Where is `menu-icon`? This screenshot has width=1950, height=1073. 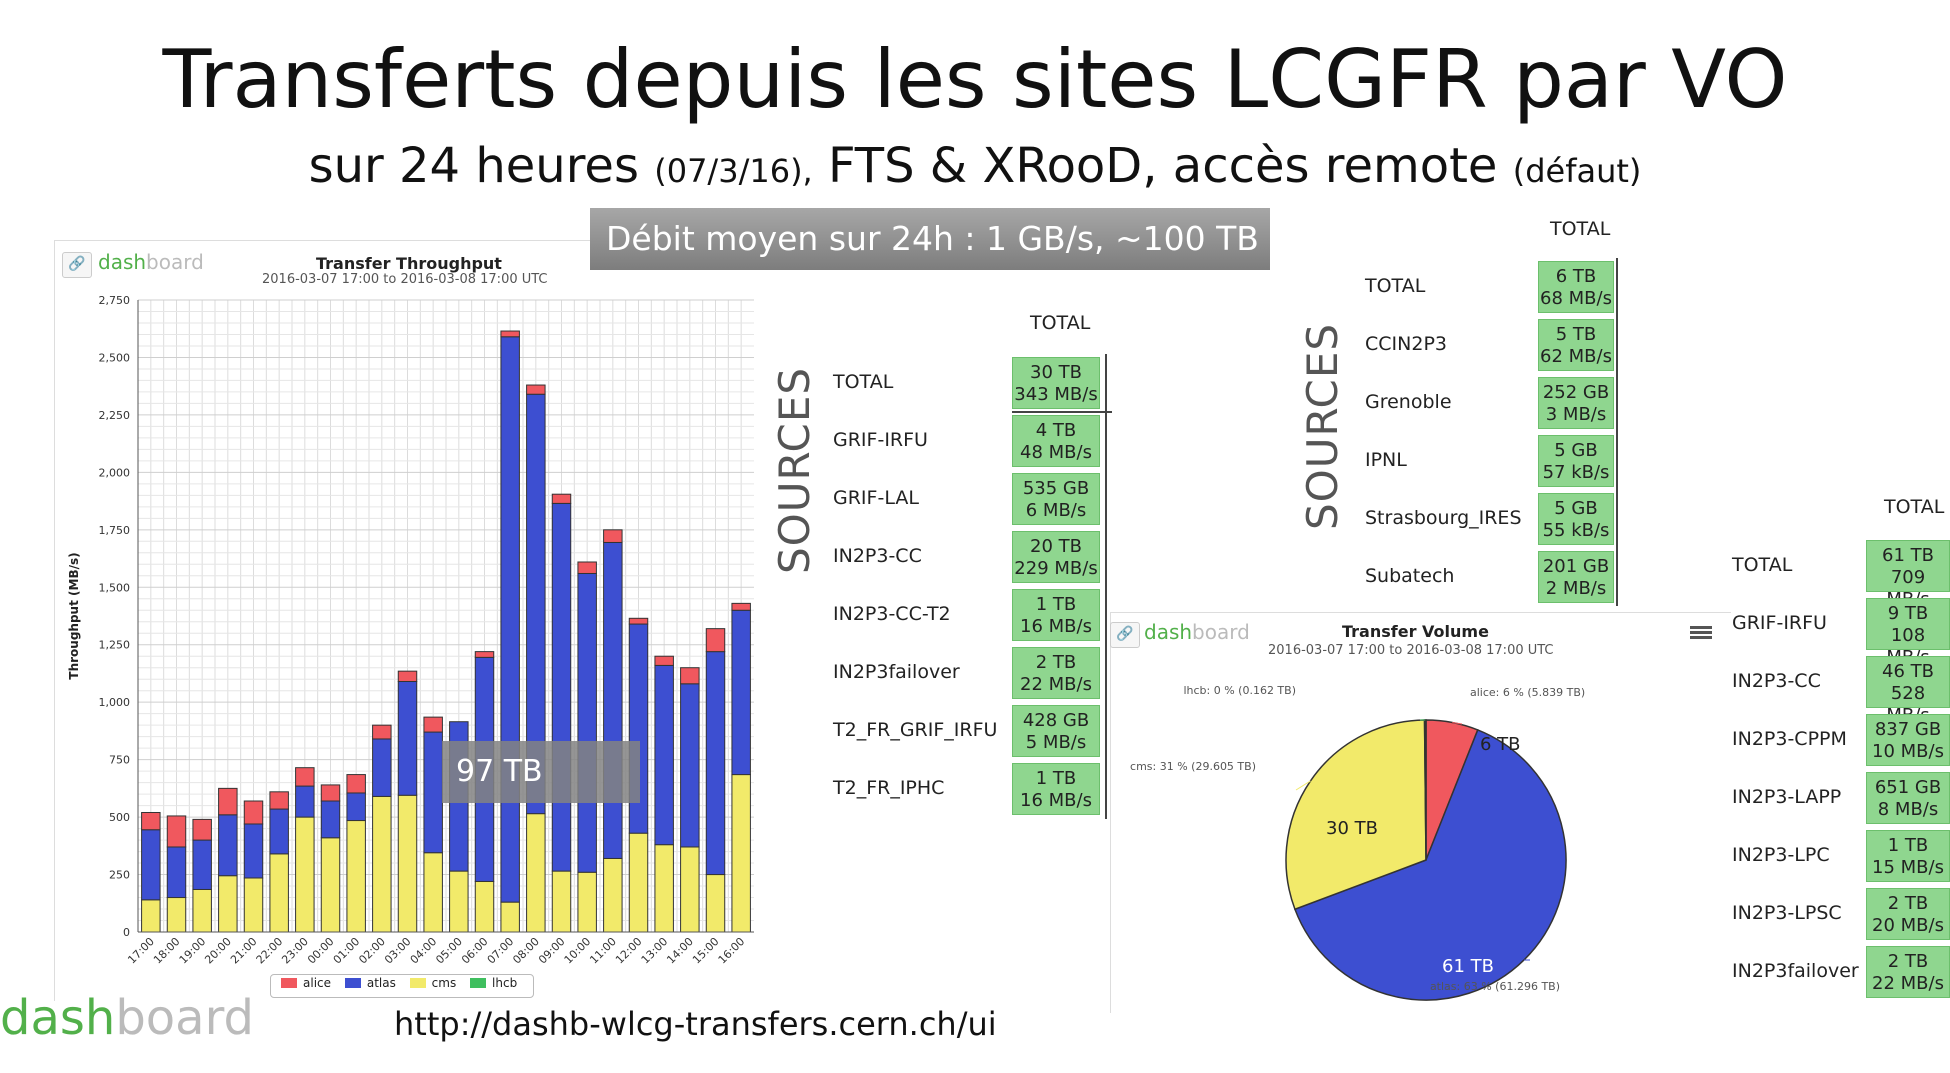 menu-icon is located at coordinates (1701, 633).